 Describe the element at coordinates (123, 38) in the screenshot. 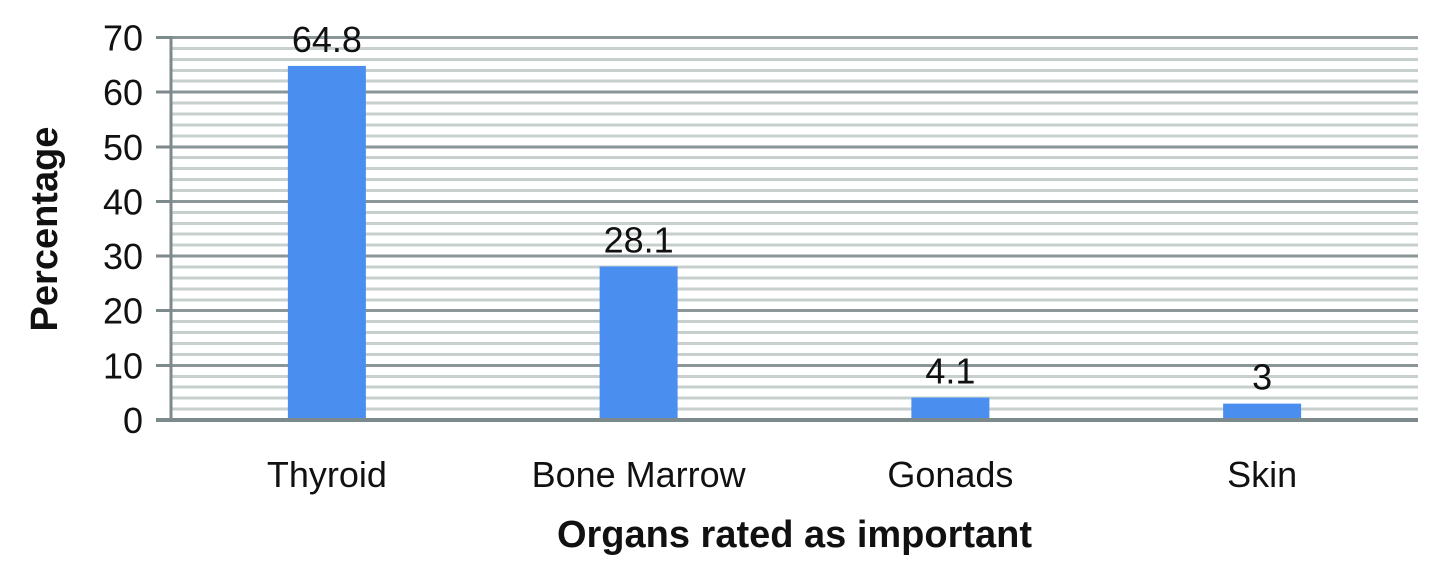

I see `y-tick-label: 70` at that location.